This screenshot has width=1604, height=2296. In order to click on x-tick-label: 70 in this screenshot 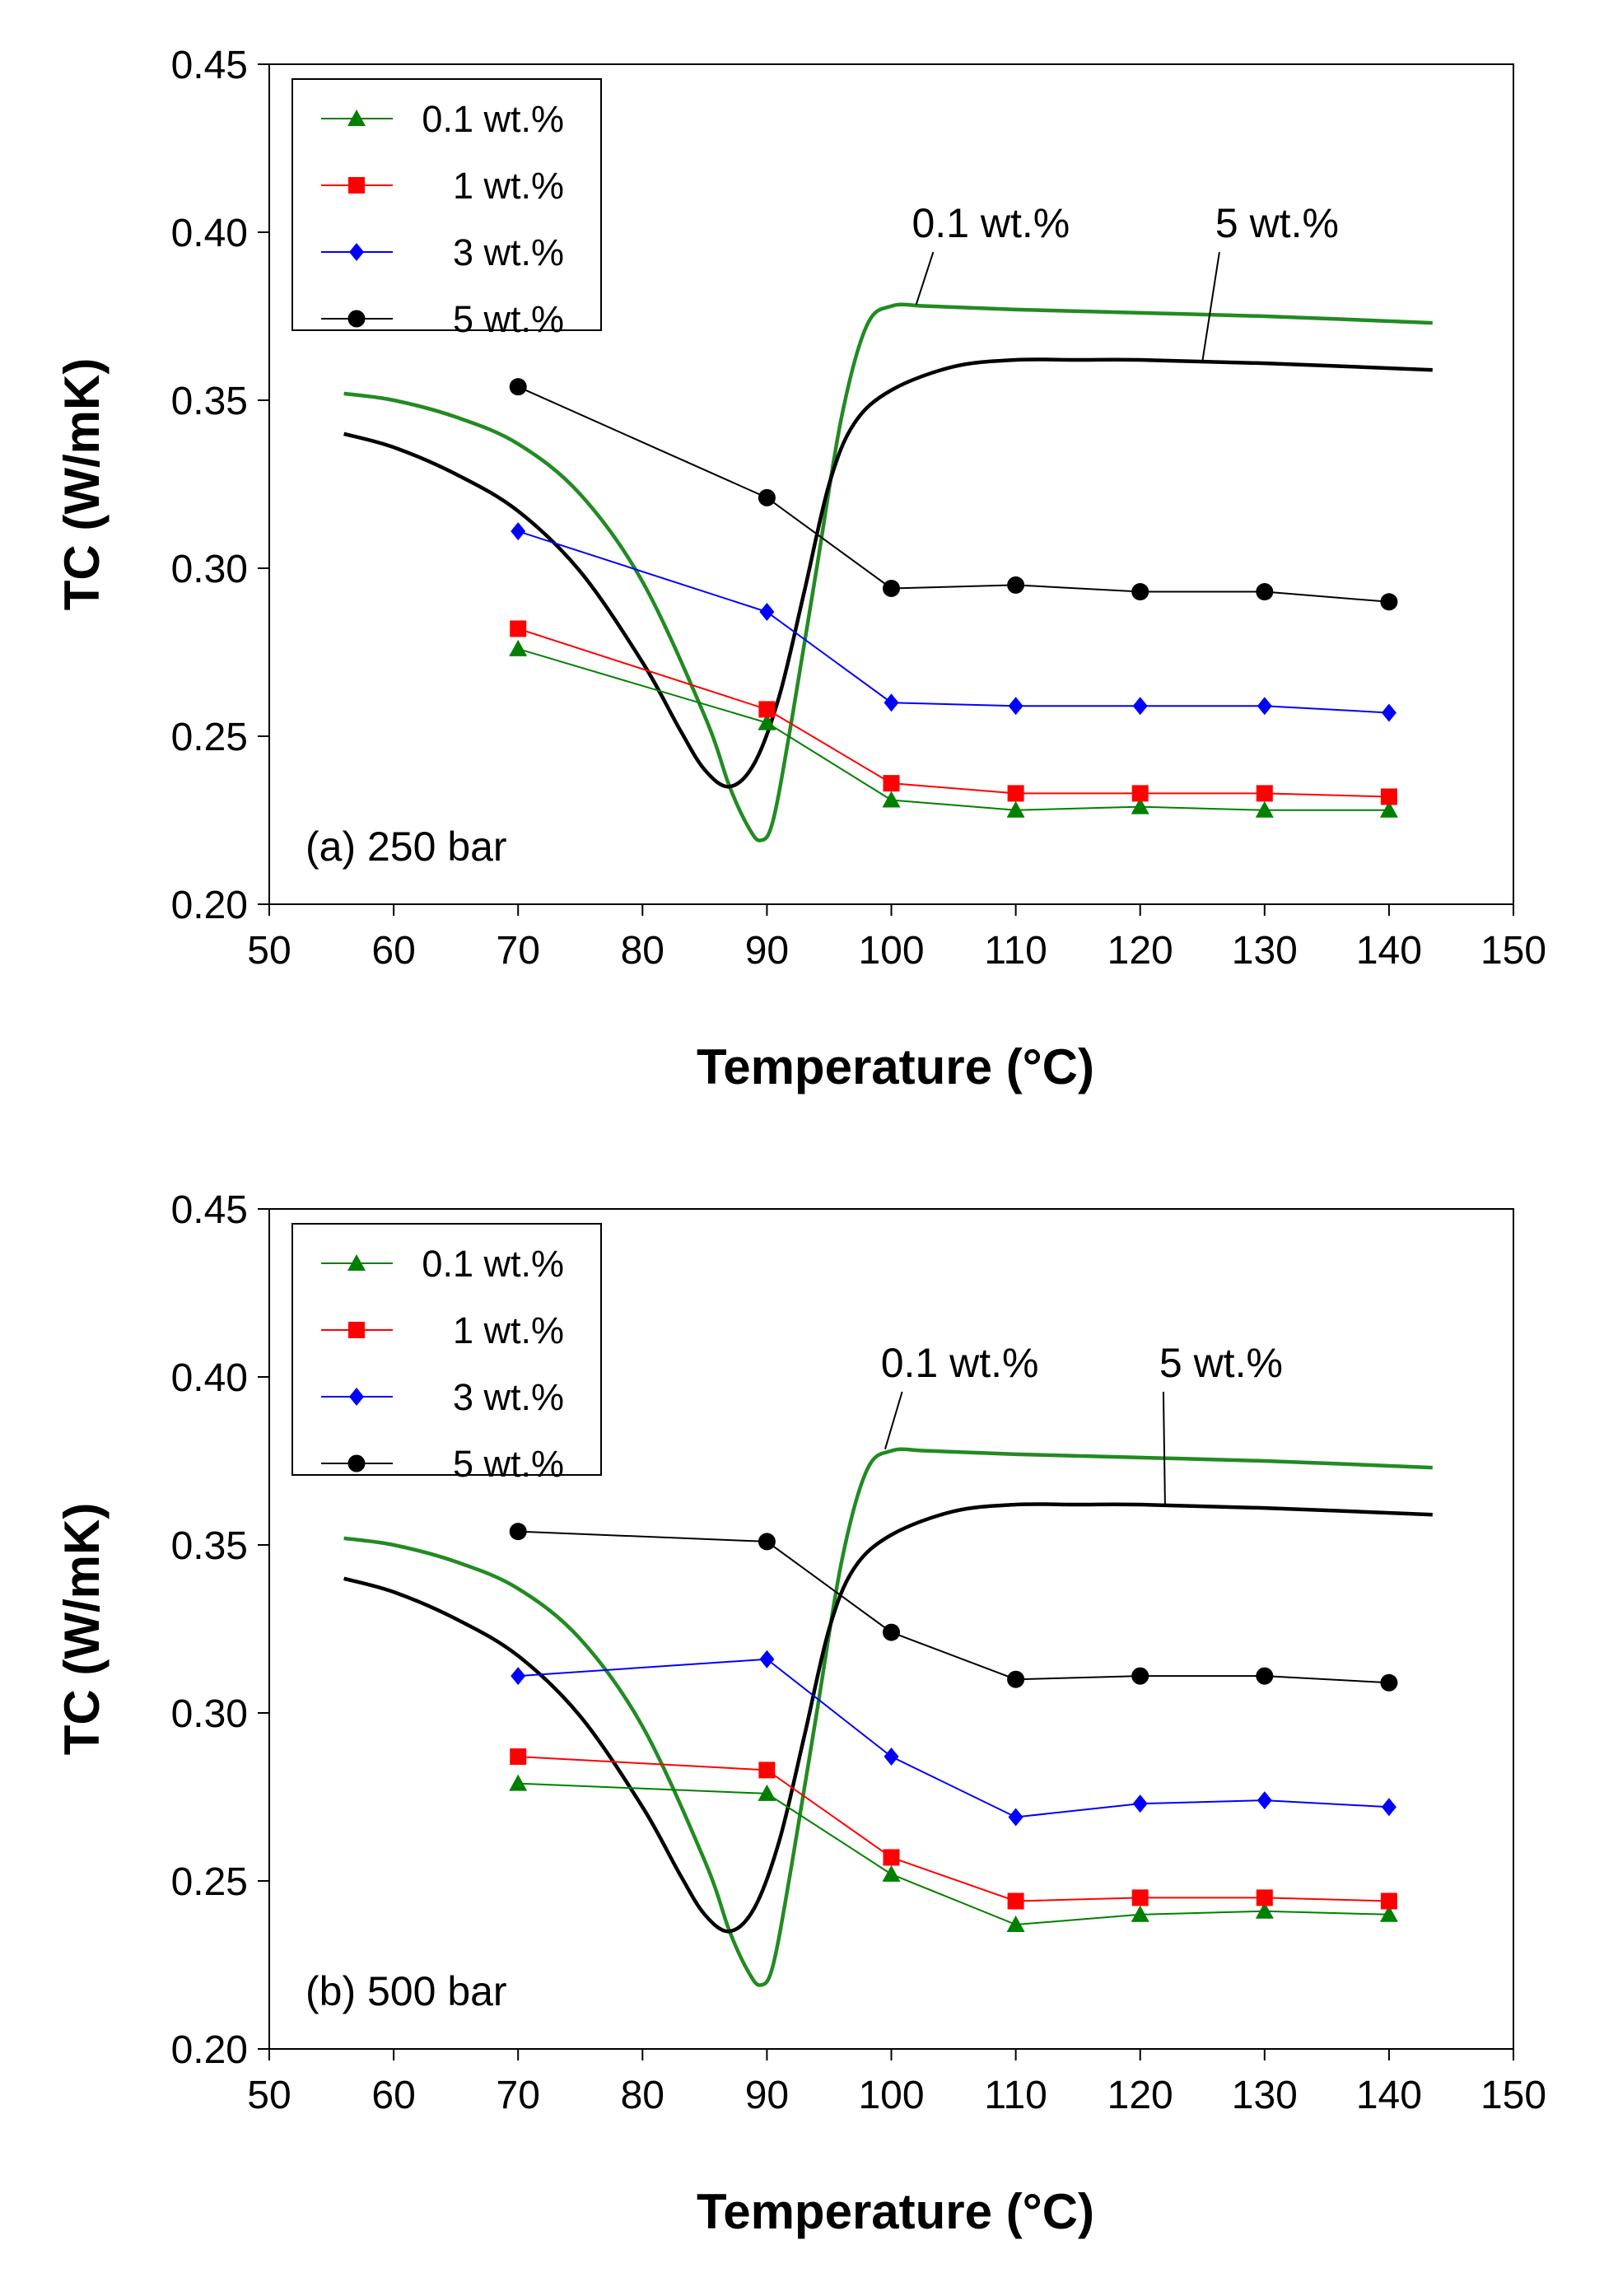, I will do `click(518, 951)`.